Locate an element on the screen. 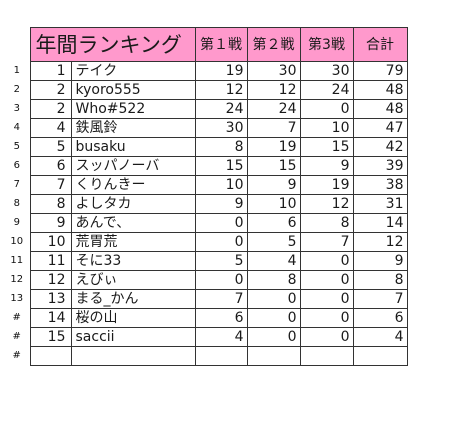  total-score-cell: 39 is located at coordinates (380, 166).